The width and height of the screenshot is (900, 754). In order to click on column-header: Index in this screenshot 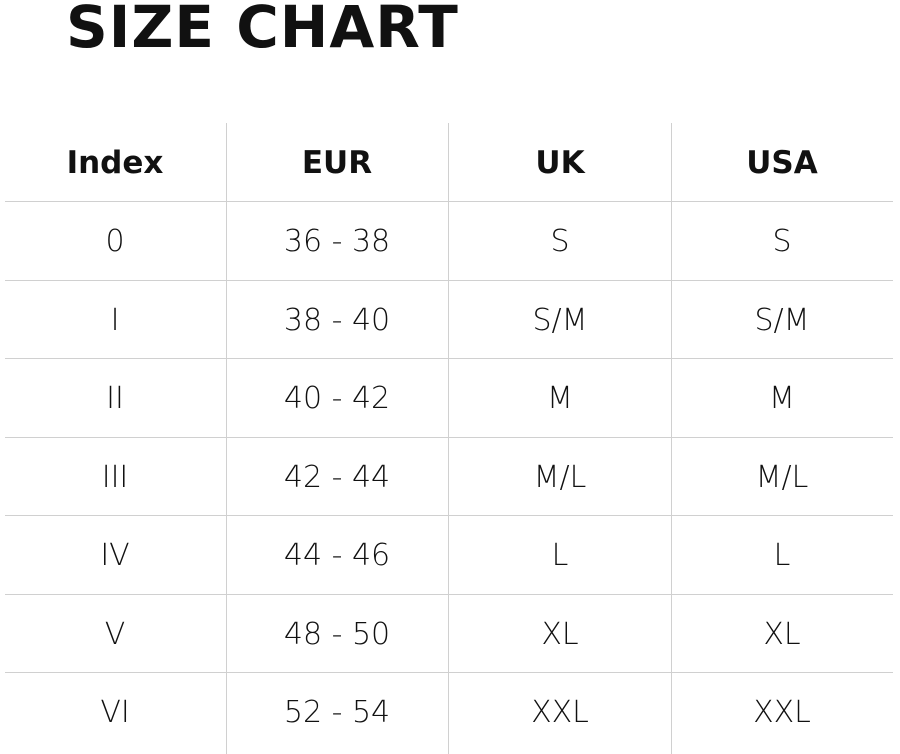, I will do `click(115, 163)`.